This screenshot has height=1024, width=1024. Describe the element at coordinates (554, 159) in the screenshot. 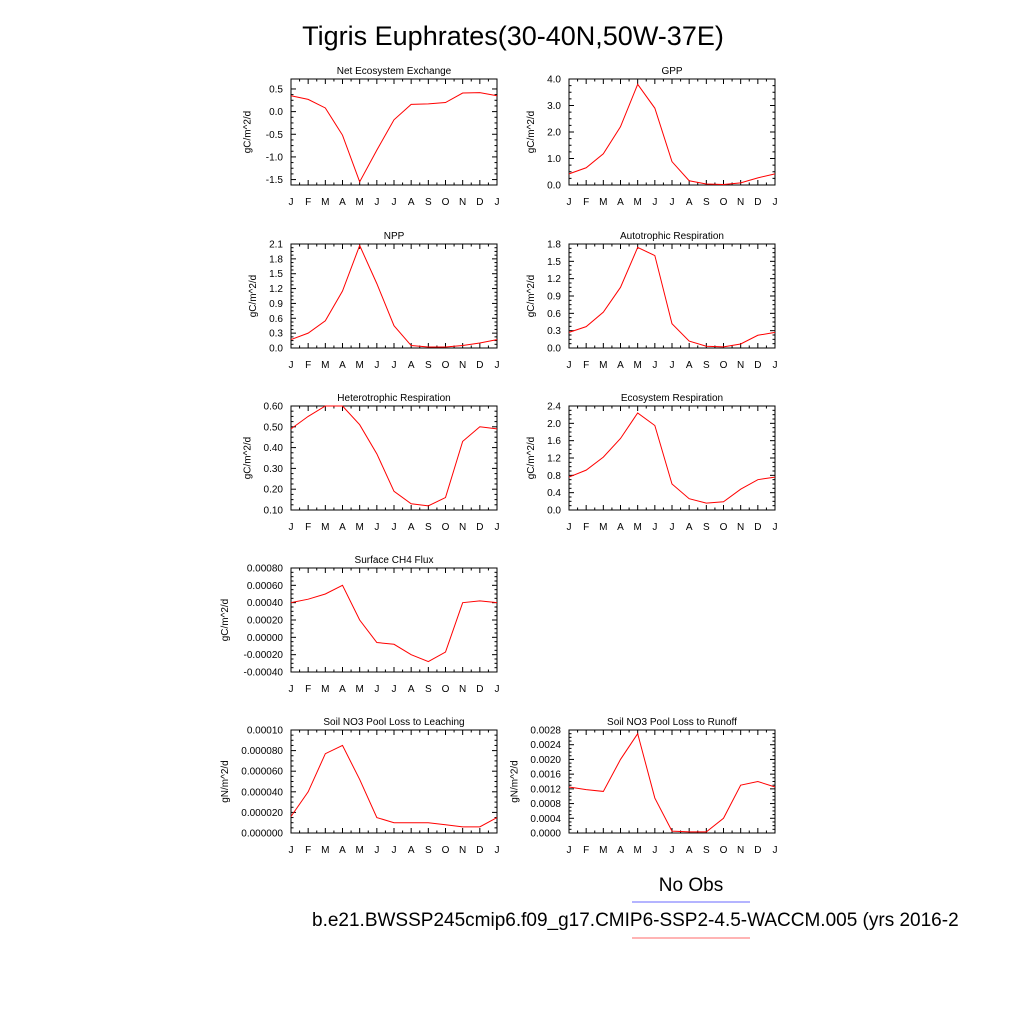

I see `y-tick-label: 1.0` at that location.